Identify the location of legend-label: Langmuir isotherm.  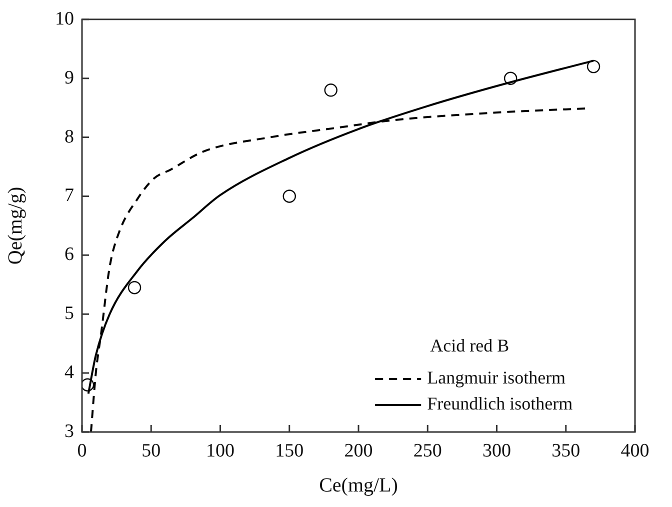
(496, 378).